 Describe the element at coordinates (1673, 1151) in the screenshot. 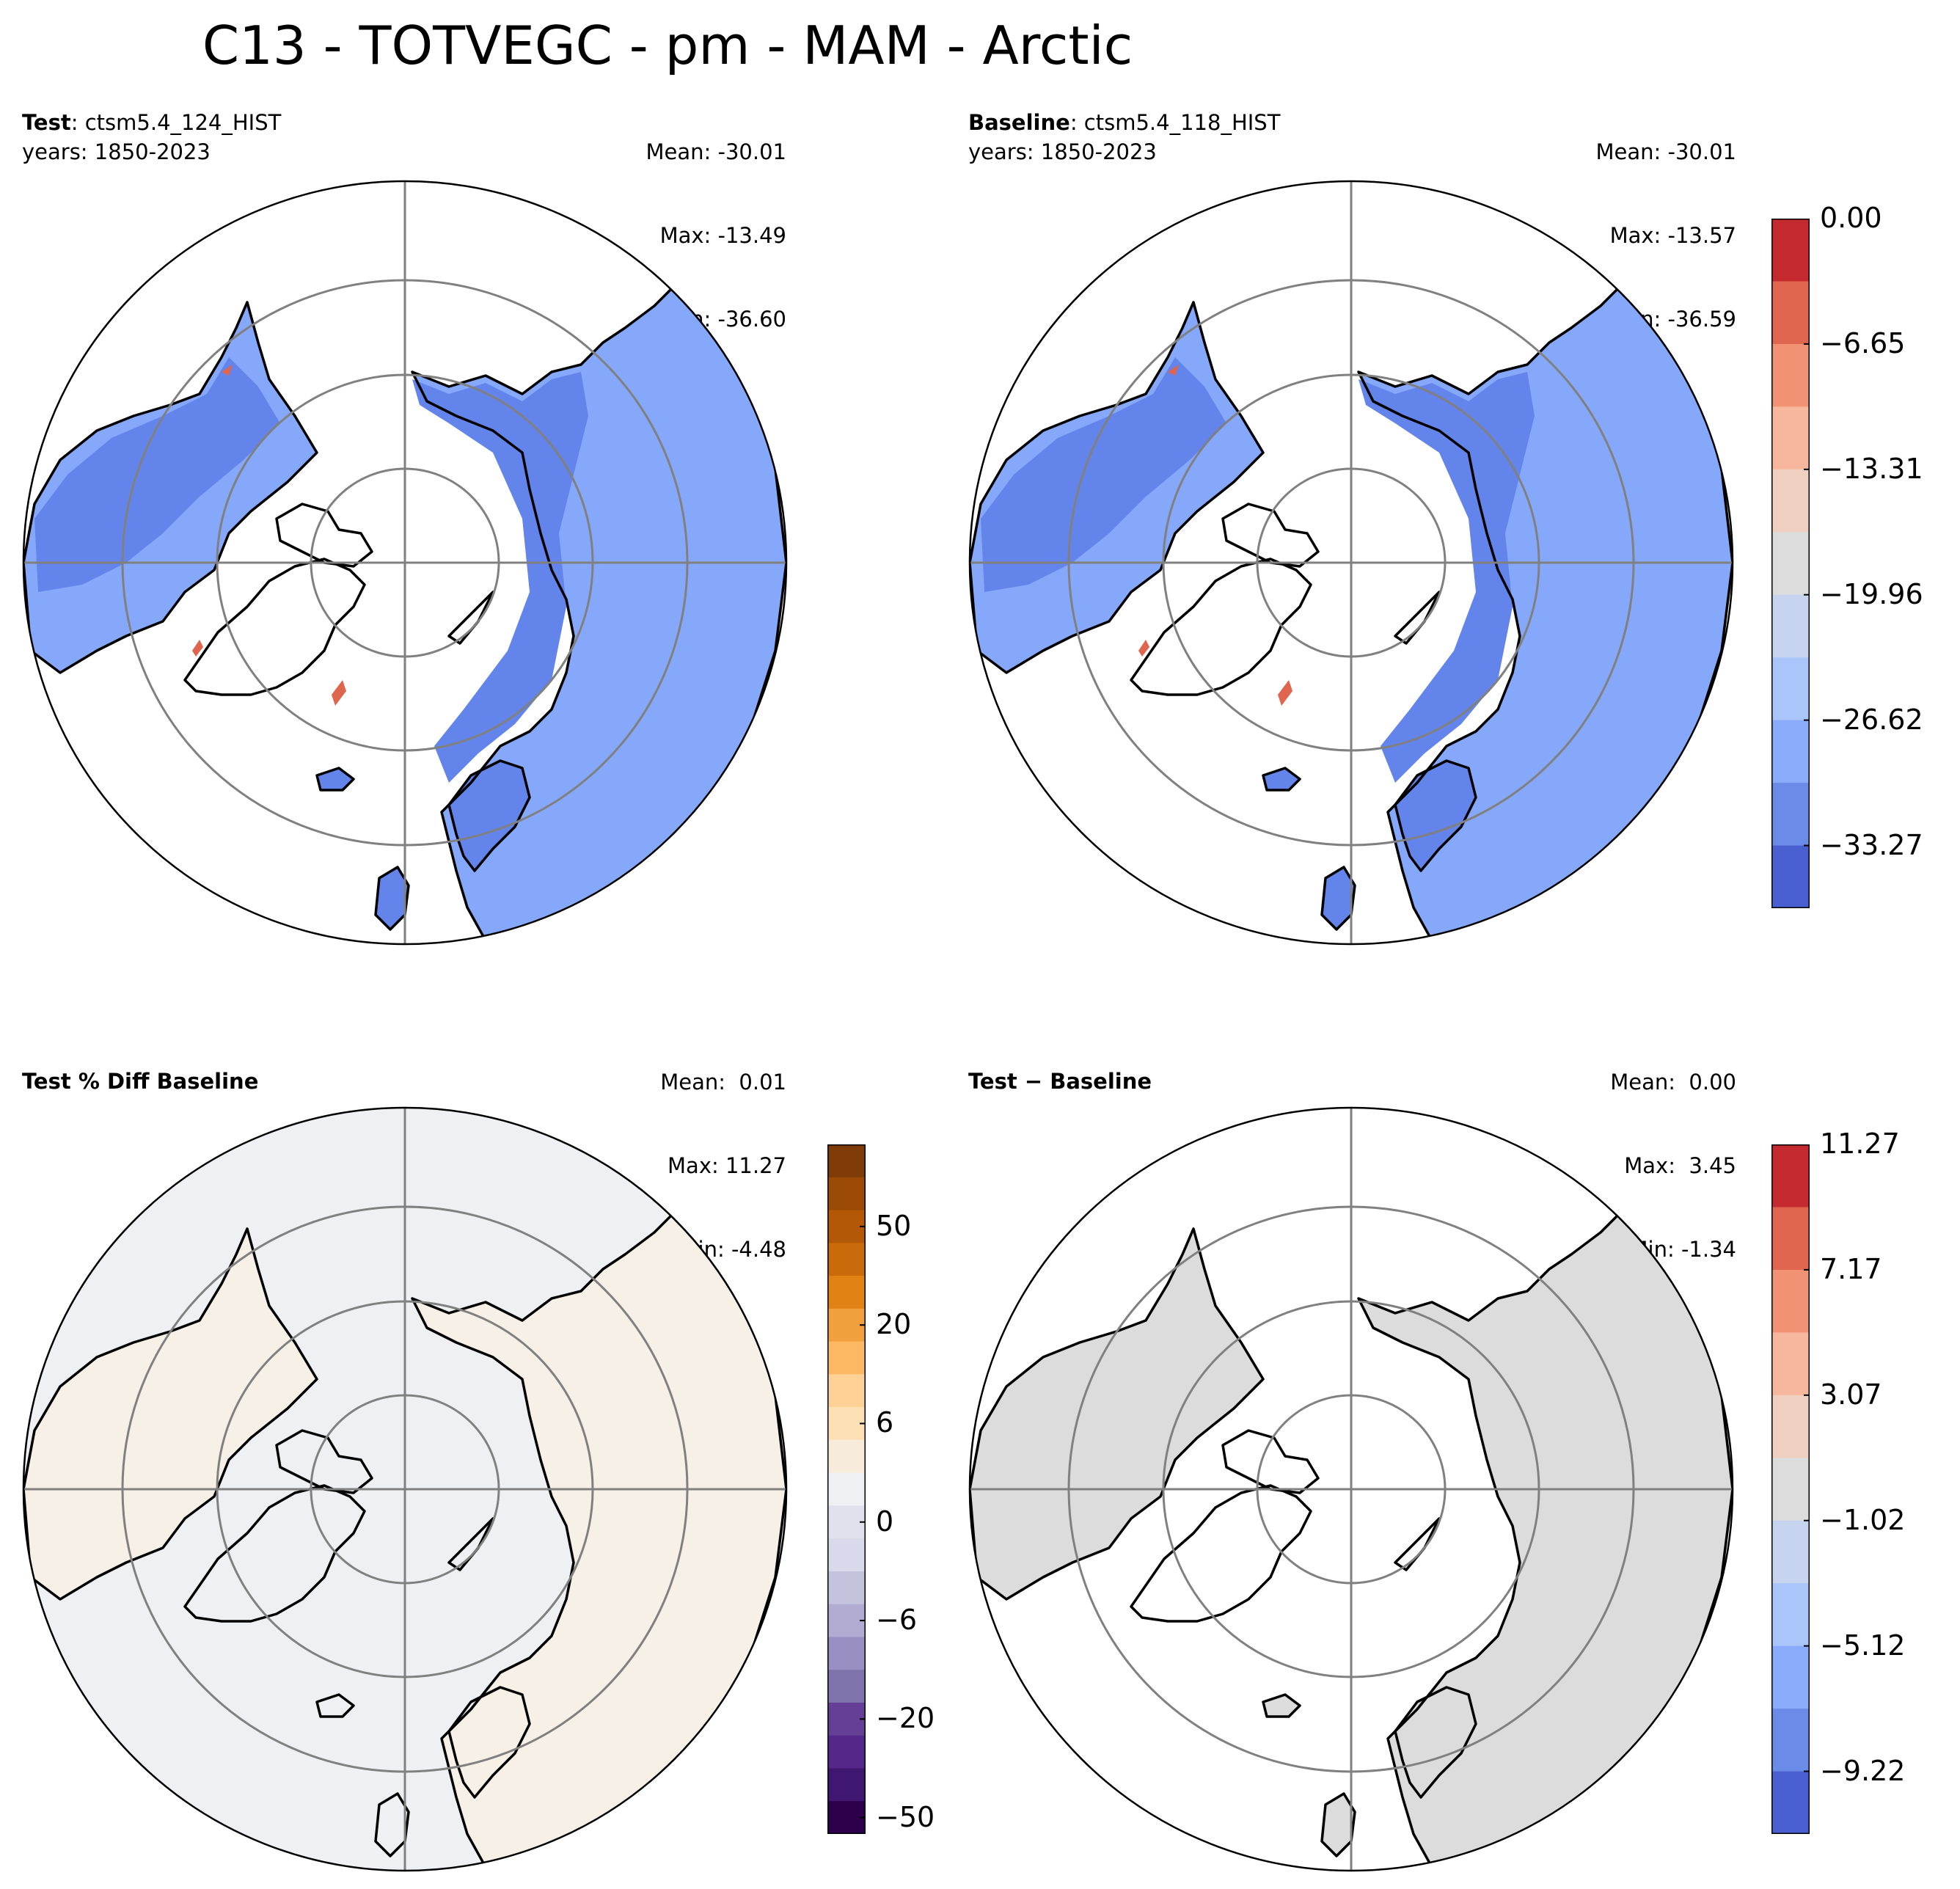

I see `diff-stats: Mean: 0.00 Max: 3.45 Min: -1.34` at that location.